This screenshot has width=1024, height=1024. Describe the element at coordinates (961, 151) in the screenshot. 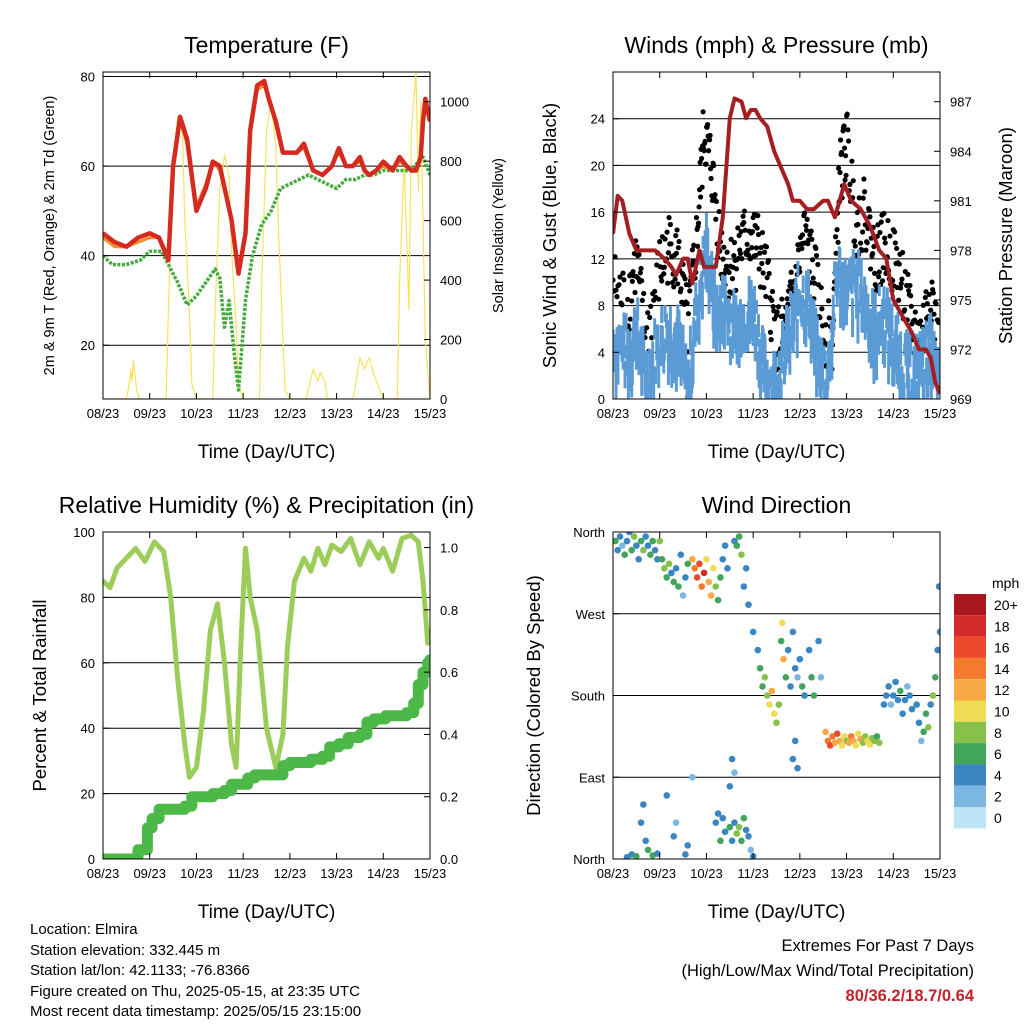

I see `y2-tick-label: 984` at that location.